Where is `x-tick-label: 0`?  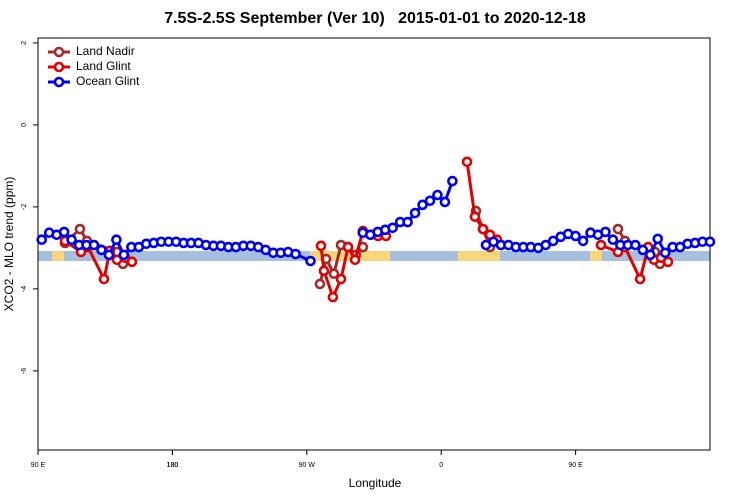
x-tick-label: 0 is located at coordinates (441, 465).